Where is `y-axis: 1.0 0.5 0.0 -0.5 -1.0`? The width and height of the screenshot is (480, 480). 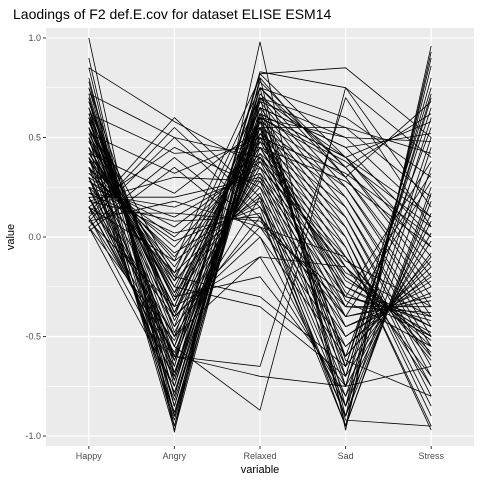
y-axis: 1.0 0.5 0.0 -0.5 -1.0 is located at coordinates (35, 237).